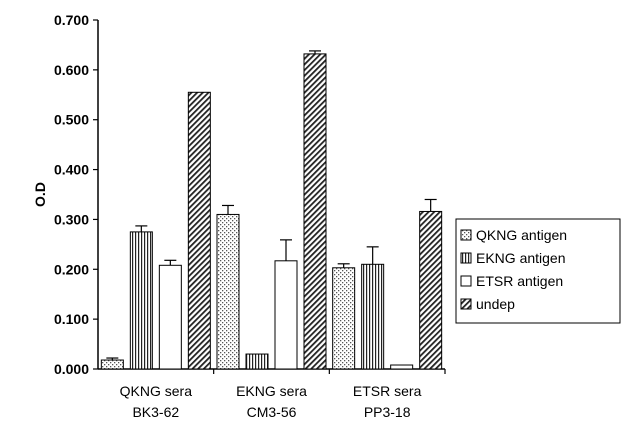 The height and width of the screenshot is (431, 623). Describe the element at coordinates (71, 219) in the screenshot. I see `y-tick-label: 0.300` at that location.